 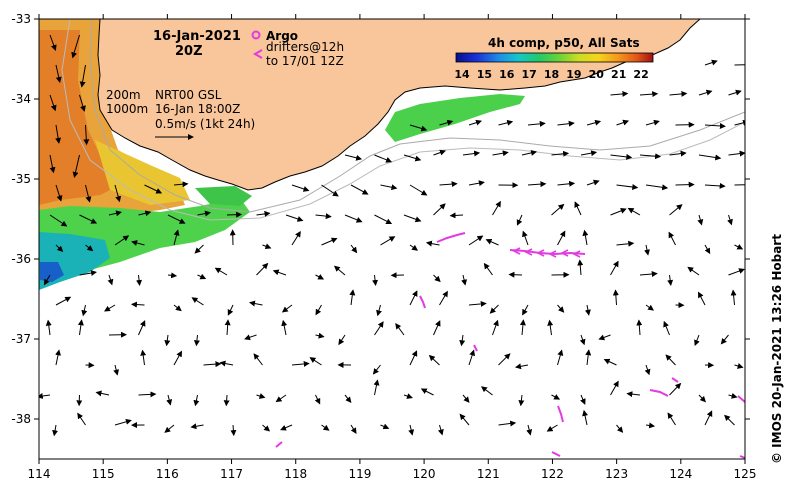 What do you see at coordinates (484, 74) in the screenshot?
I see `colorbar-tick-label: 15` at bounding box center [484, 74].